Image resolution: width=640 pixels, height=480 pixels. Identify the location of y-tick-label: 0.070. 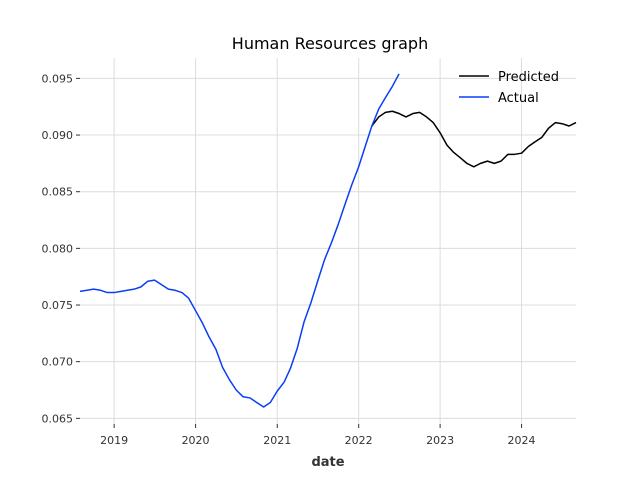
(58, 362).